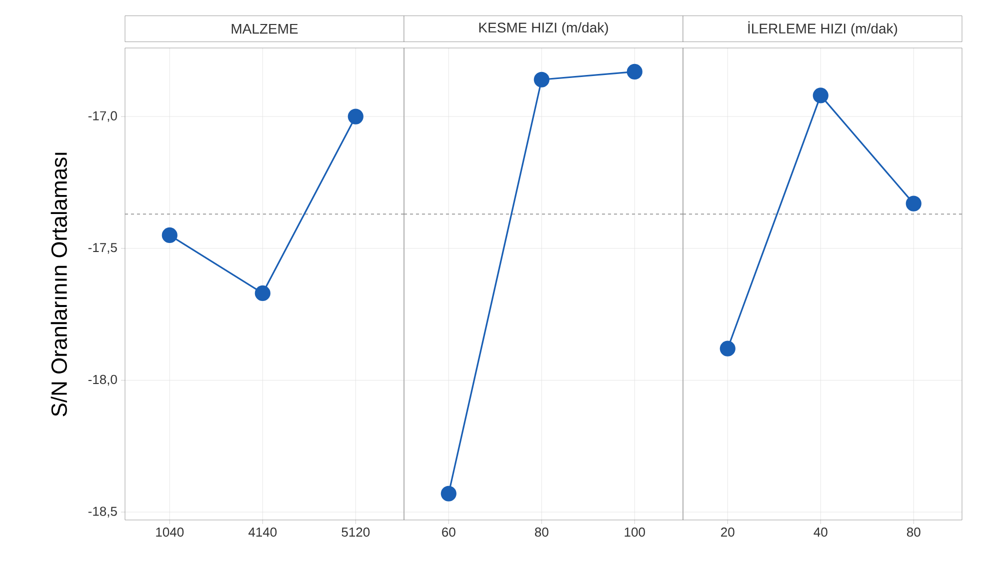  What do you see at coordinates (102, 380) in the screenshot?
I see `y-tick-label: -18,0` at bounding box center [102, 380].